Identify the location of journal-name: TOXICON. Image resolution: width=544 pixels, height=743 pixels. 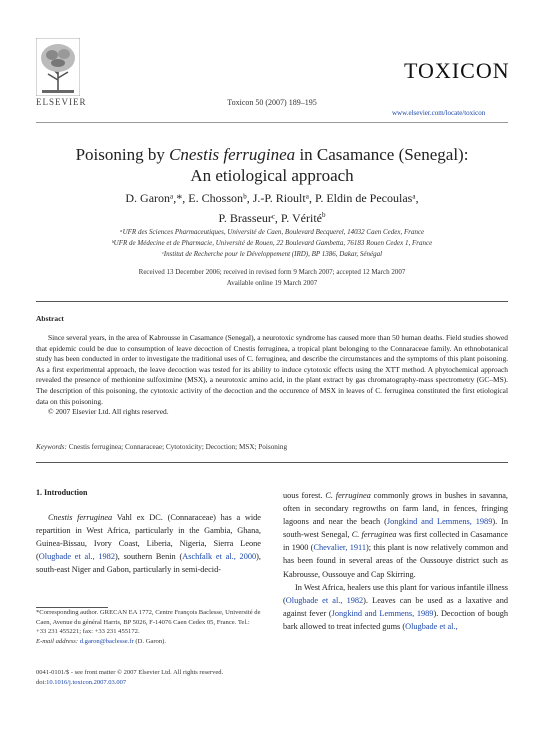
(457, 70).